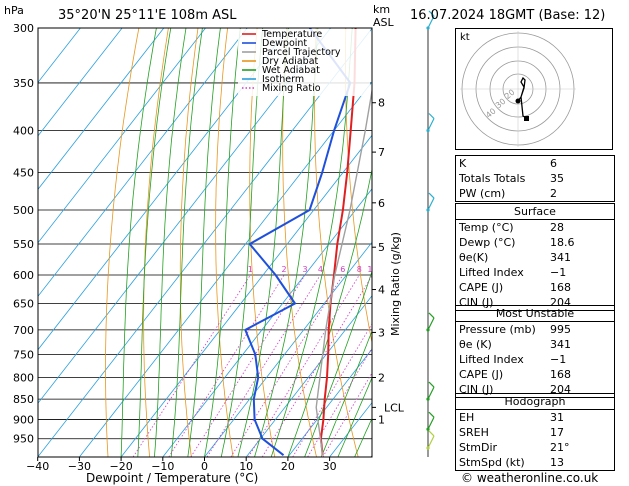  I want to click on x-tick-label: −30, so click(79, 466).